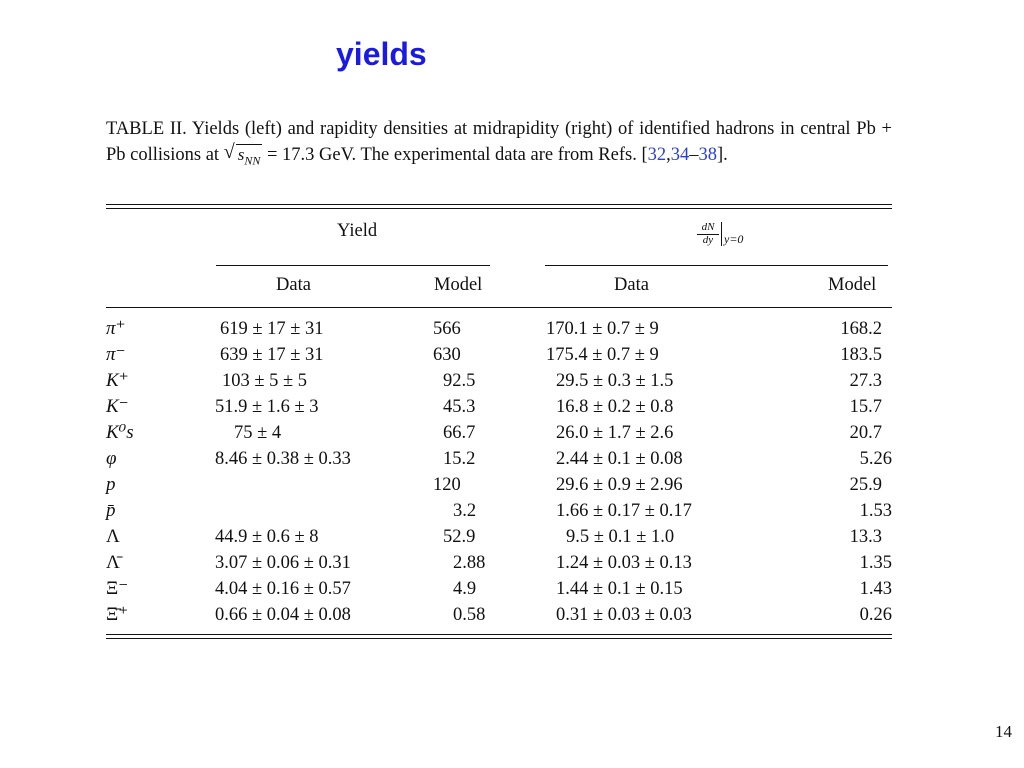  I want to click on caption-comma: ,, so click(668, 155).